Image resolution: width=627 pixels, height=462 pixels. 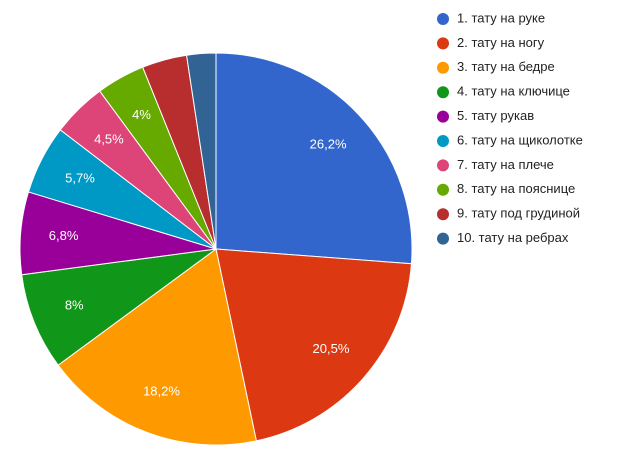 I want to click on legend-label: 3. тату на бедре, so click(x=506, y=66).